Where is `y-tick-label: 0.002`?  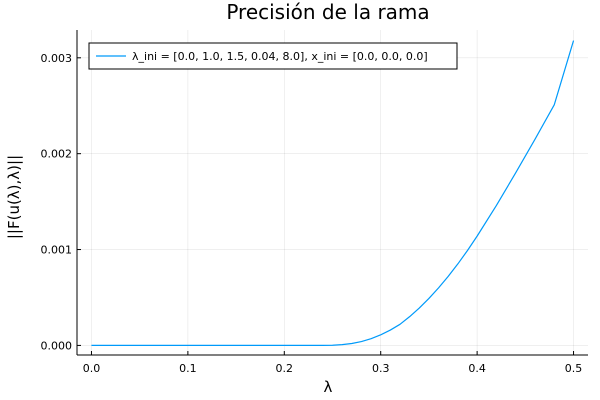 y-tick-label: 0.002 is located at coordinates (57, 154).